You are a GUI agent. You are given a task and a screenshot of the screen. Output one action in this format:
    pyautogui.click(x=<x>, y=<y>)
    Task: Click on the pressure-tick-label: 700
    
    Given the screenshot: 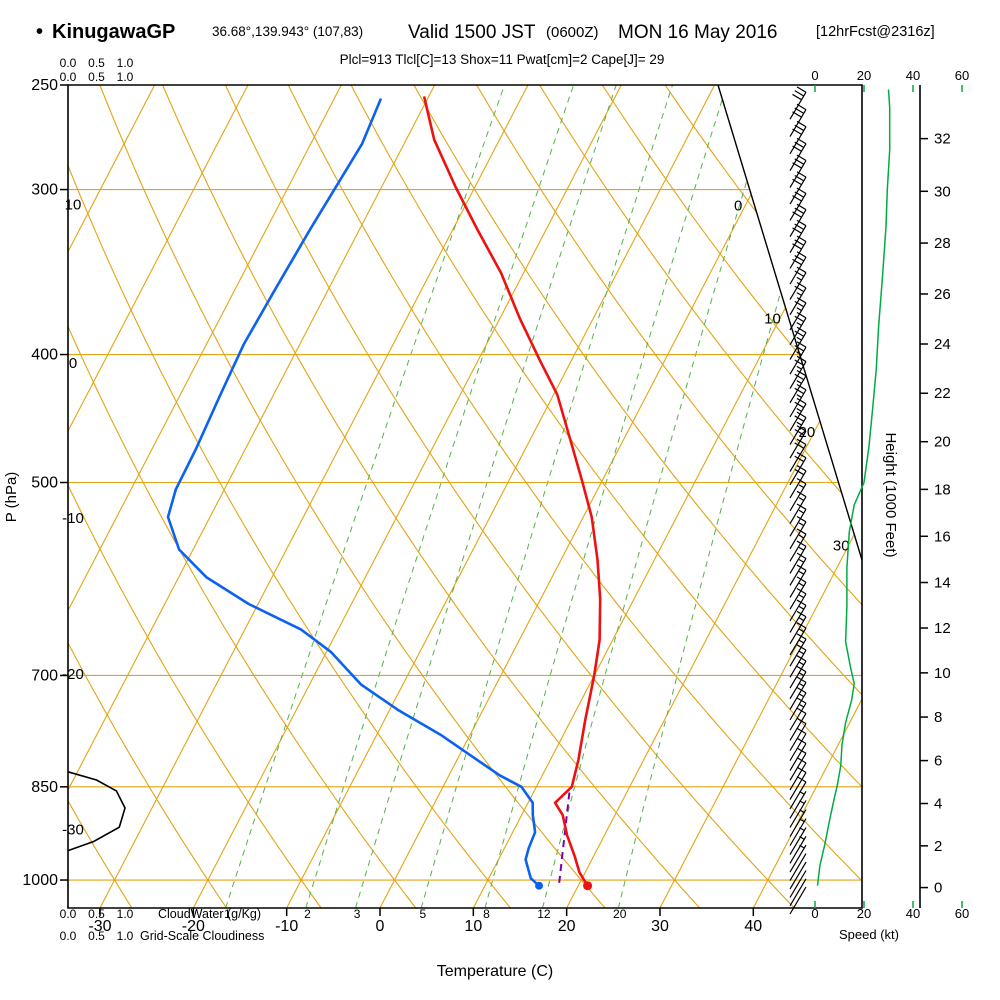 What is the action you would take?
    pyautogui.click(x=44, y=675)
    